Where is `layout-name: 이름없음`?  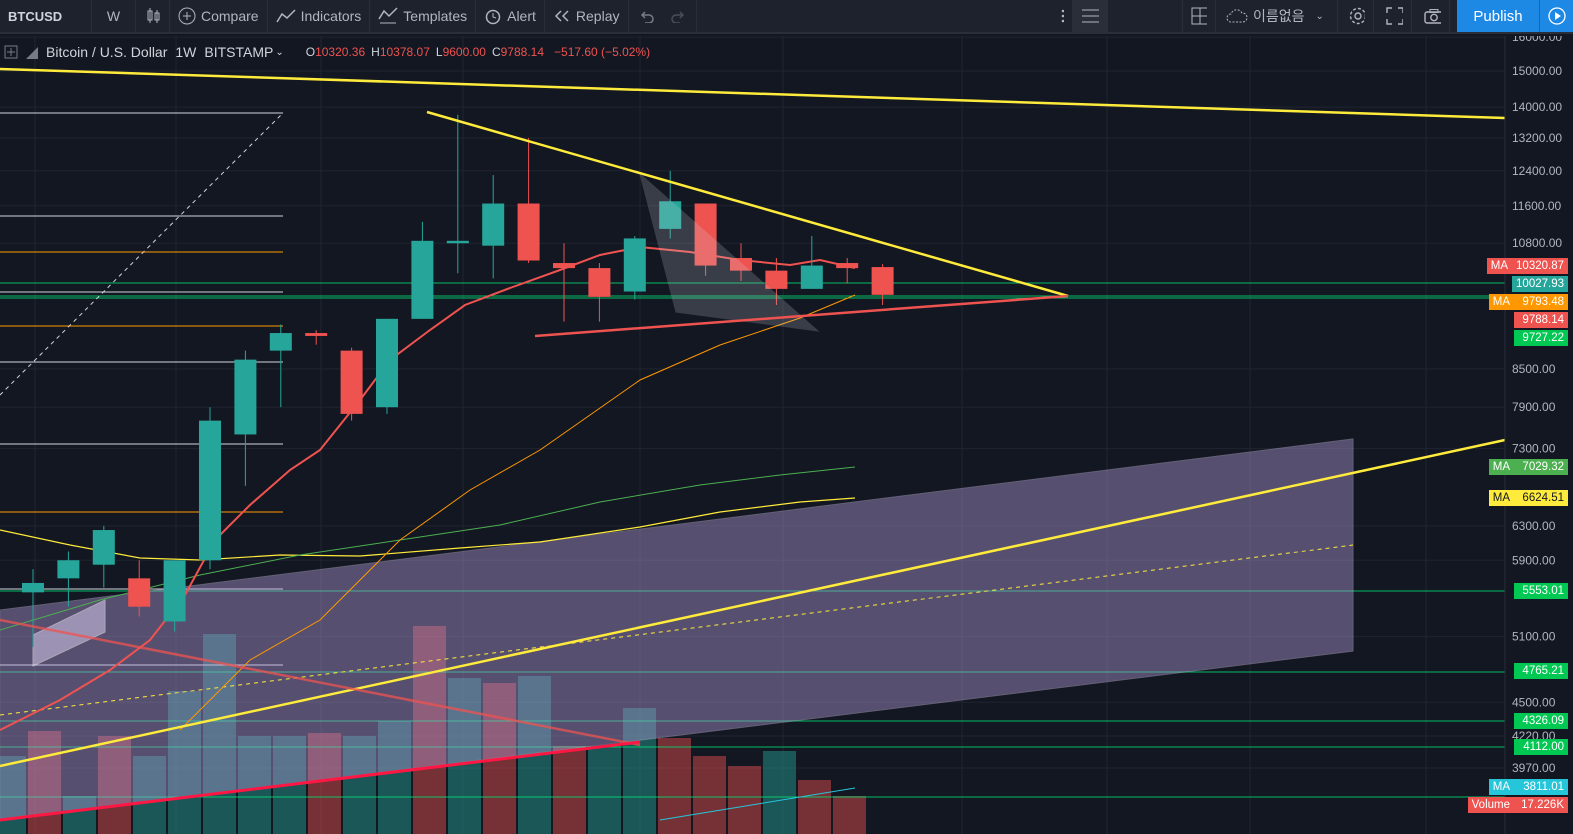
layout-name: 이름없음 is located at coordinates (1279, 16).